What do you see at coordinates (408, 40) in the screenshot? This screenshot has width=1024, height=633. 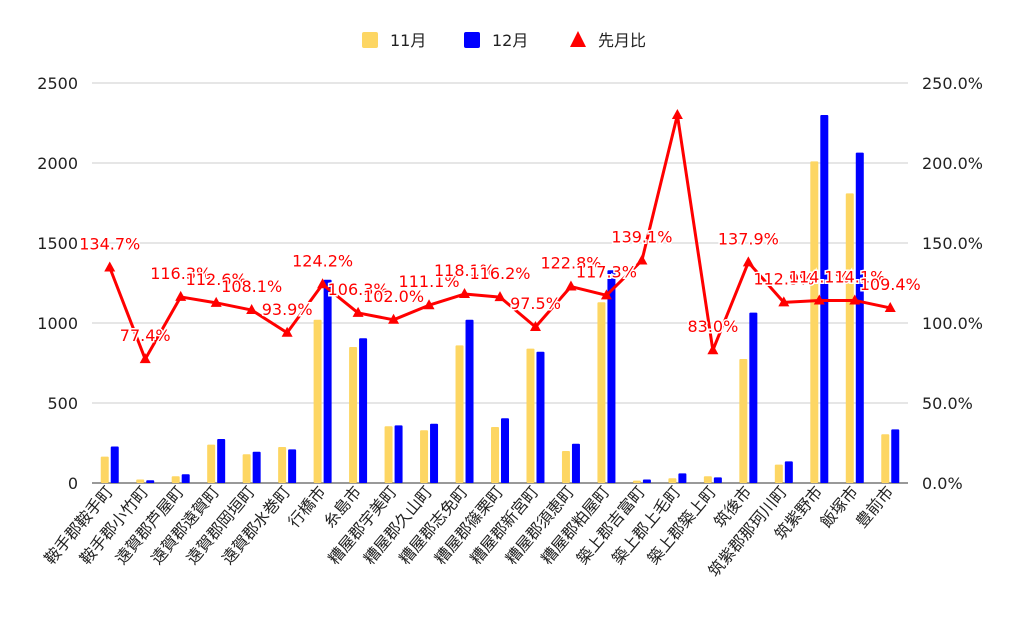 I see `legend-label: 11月` at bounding box center [408, 40].